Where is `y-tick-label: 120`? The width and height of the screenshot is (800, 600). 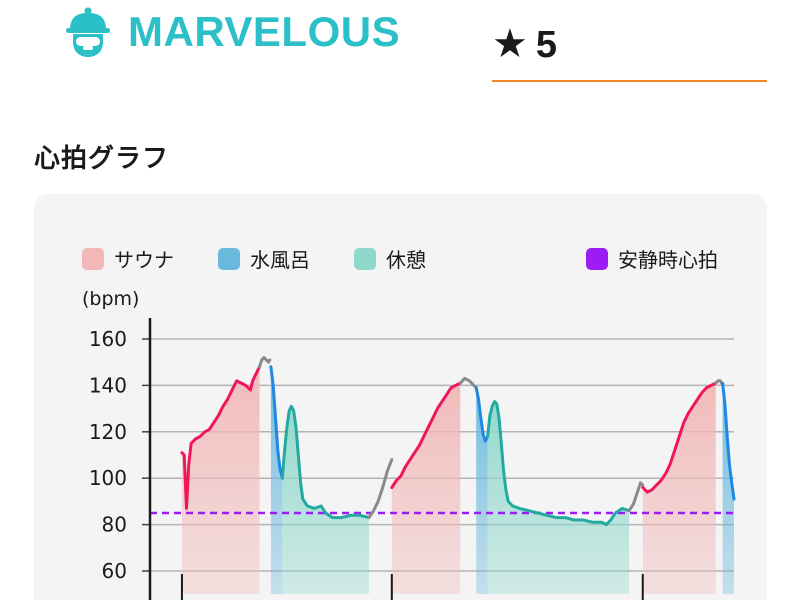
y-tick-label: 120 is located at coordinates (108, 432).